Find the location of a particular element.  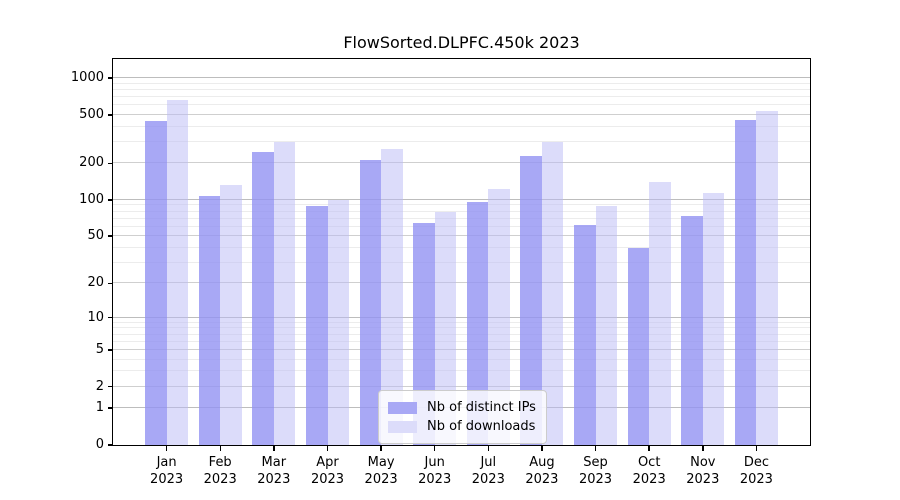

bar-downloads-jul is located at coordinates (499, 317).